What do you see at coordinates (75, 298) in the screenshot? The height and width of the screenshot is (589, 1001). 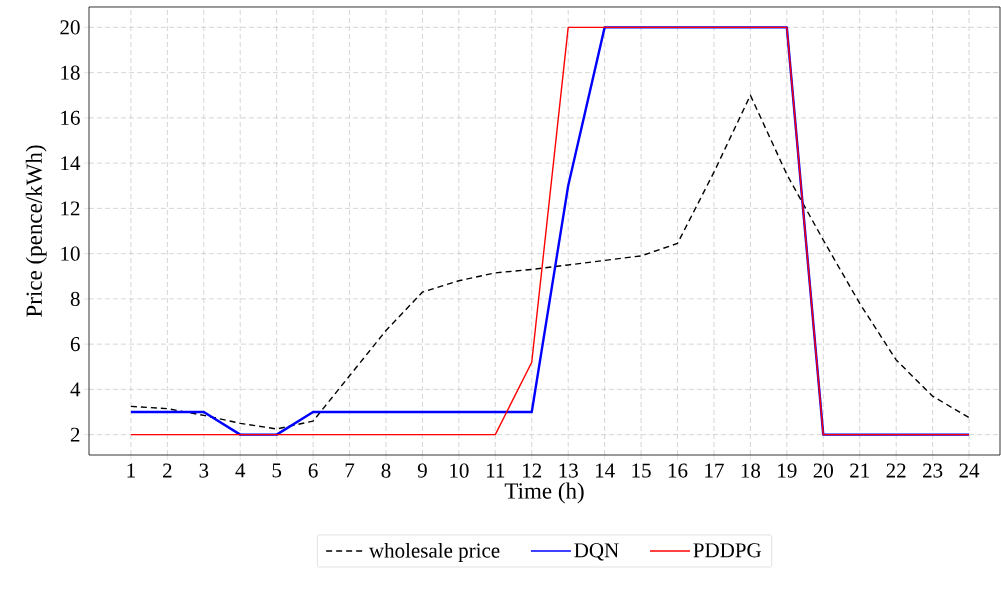 I see `y-tick-label: 8` at bounding box center [75, 298].